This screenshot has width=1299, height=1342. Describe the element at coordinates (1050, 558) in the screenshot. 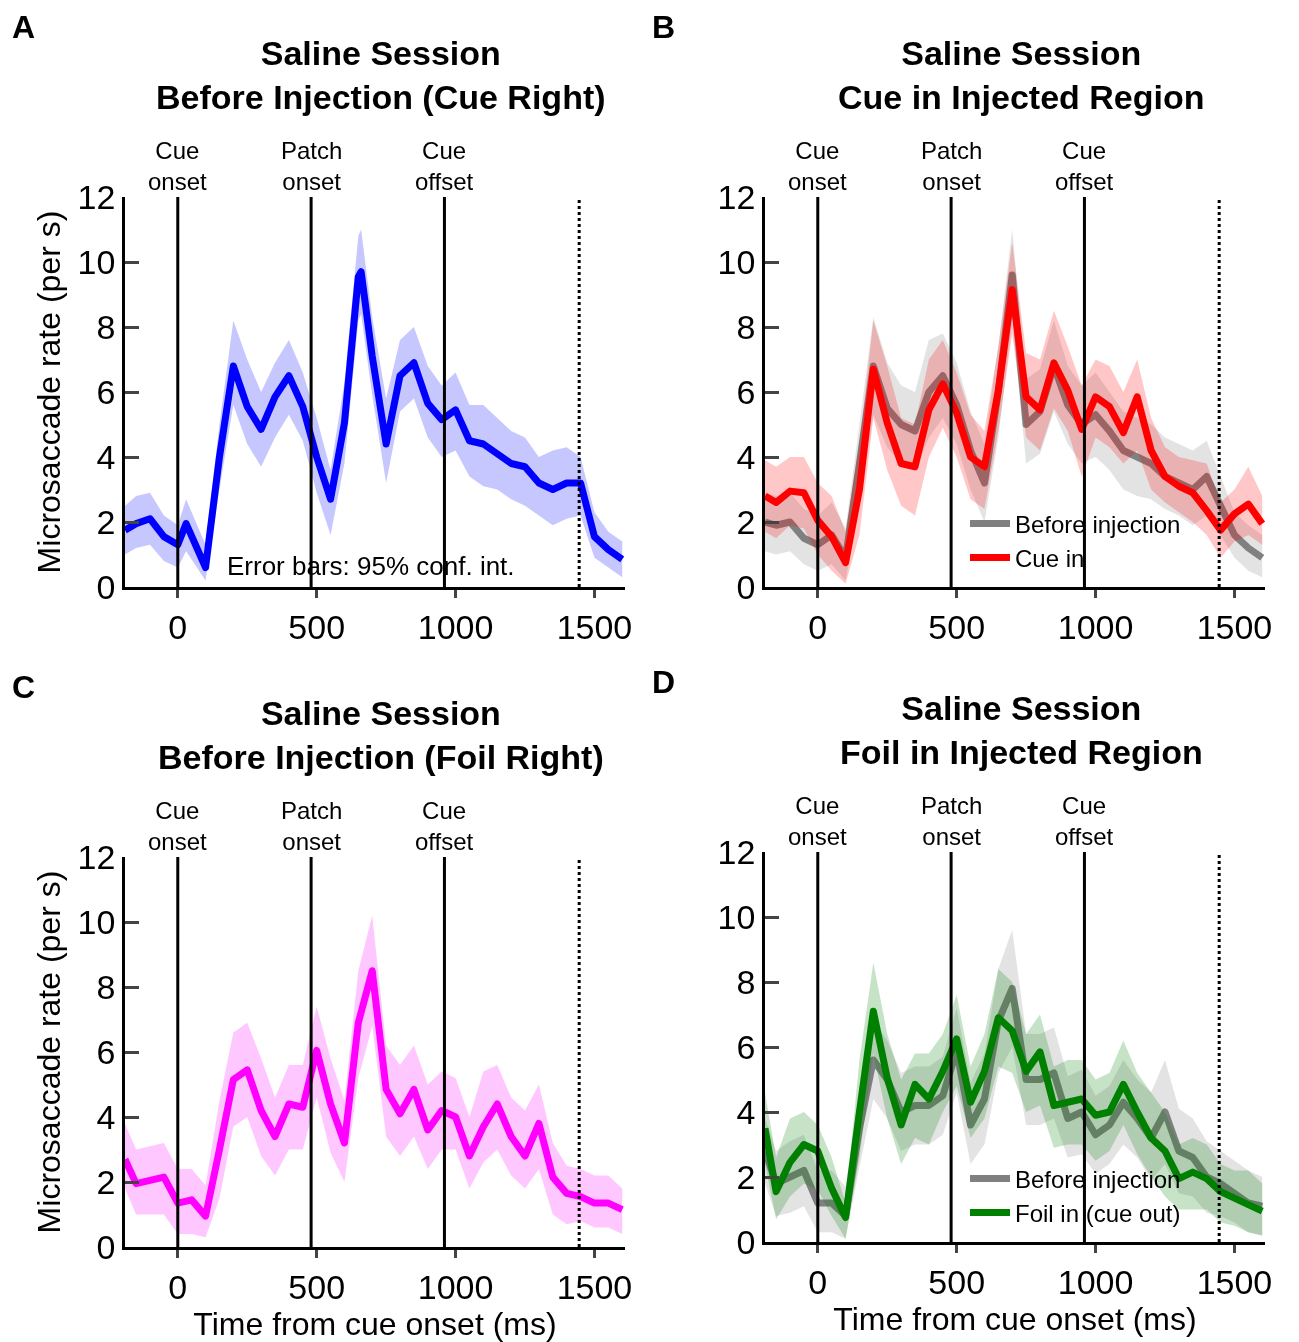

I see `legend-label: Cue in` at that location.